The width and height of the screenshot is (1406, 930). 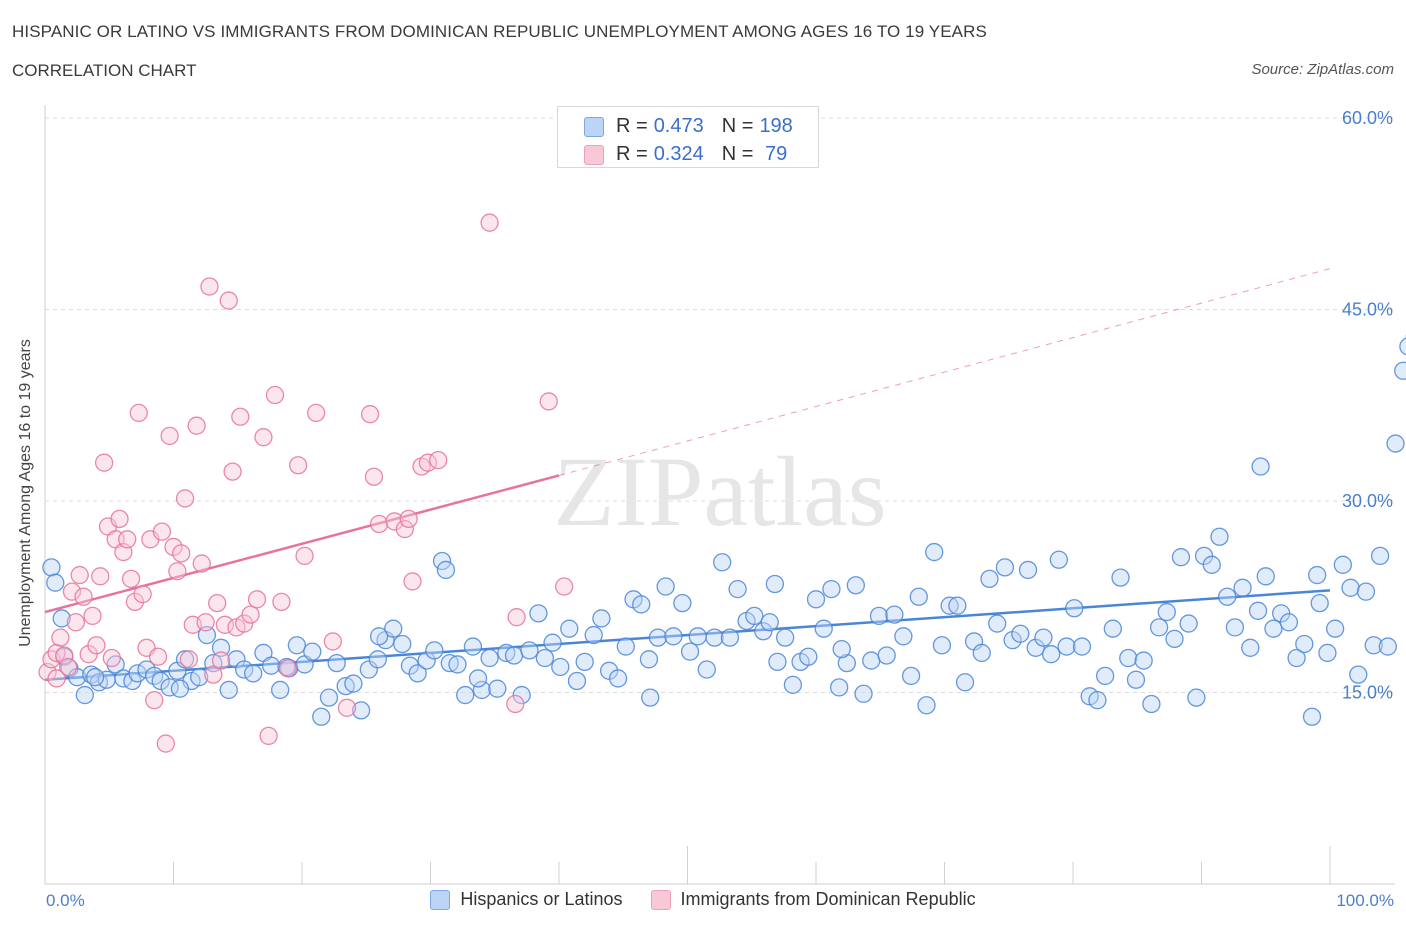 What do you see at coordinates (526, 899) in the screenshot?
I see `legend-item-hispanic: Hispanics or Latinos` at bounding box center [526, 899].